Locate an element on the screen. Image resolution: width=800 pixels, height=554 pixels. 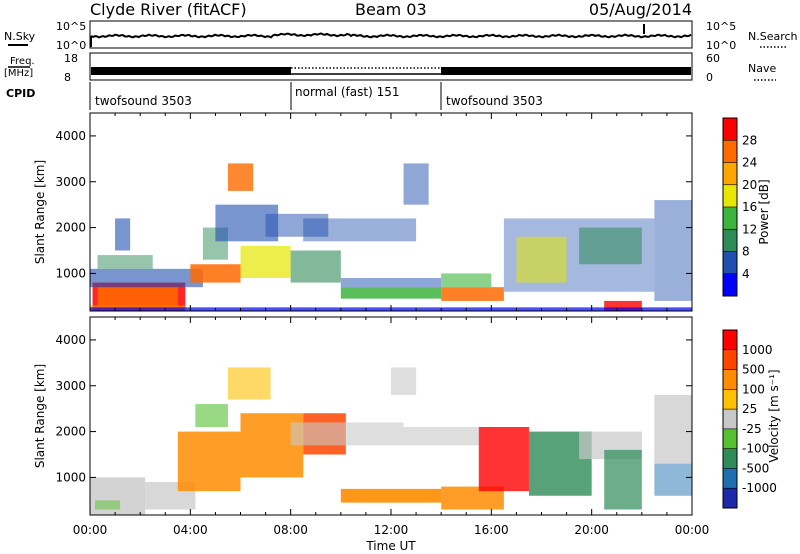
colorbar-tick-label: -500 is located at coordinates (755, 468).